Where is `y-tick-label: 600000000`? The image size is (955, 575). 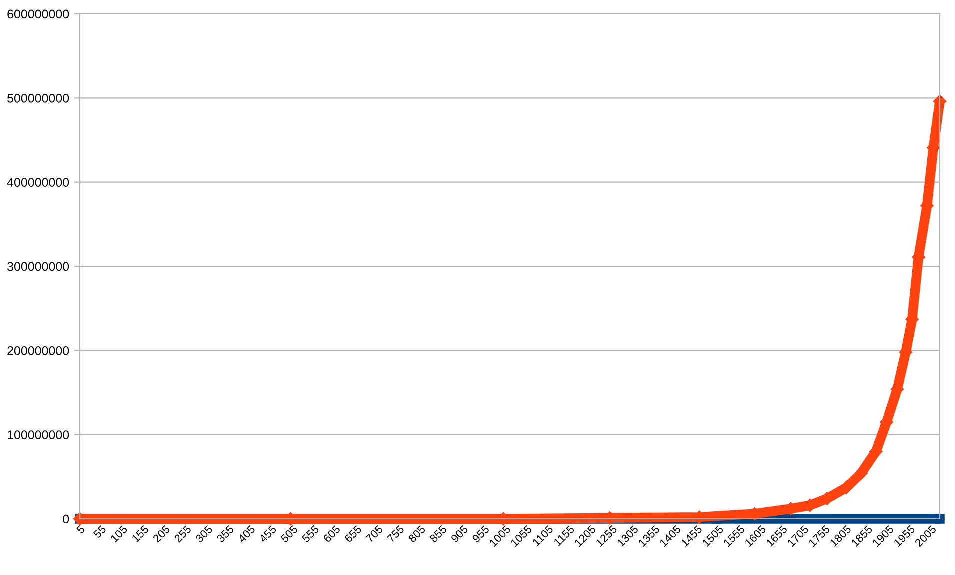 y-tick-label: 600000000 is located at coordinates (39, 14).